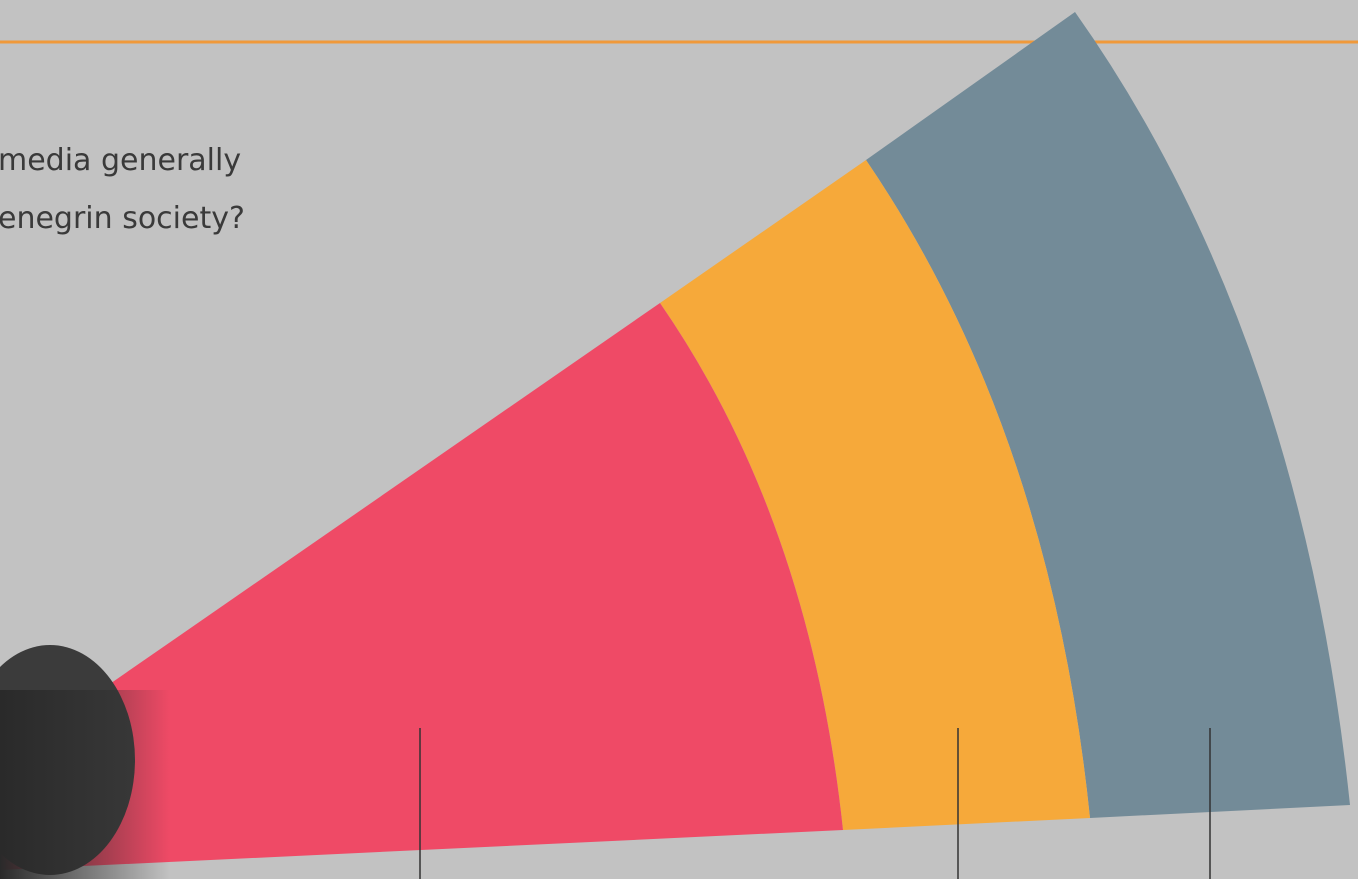  What do you see at coordinates (120, 160) in the screenshot?
I see `question-line: media generally` at bounding box center [120, 160].